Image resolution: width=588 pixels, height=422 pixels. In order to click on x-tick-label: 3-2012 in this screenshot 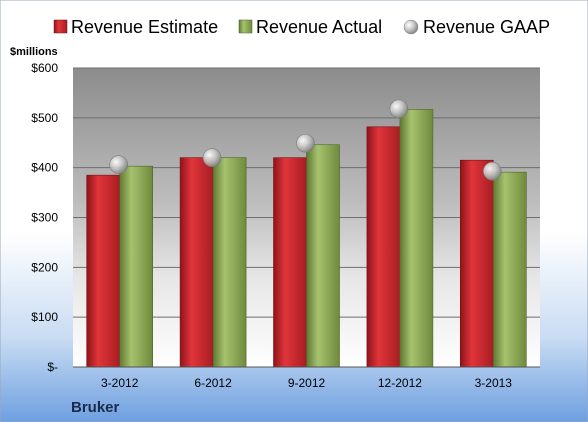, I will do `click(120, 383)`.